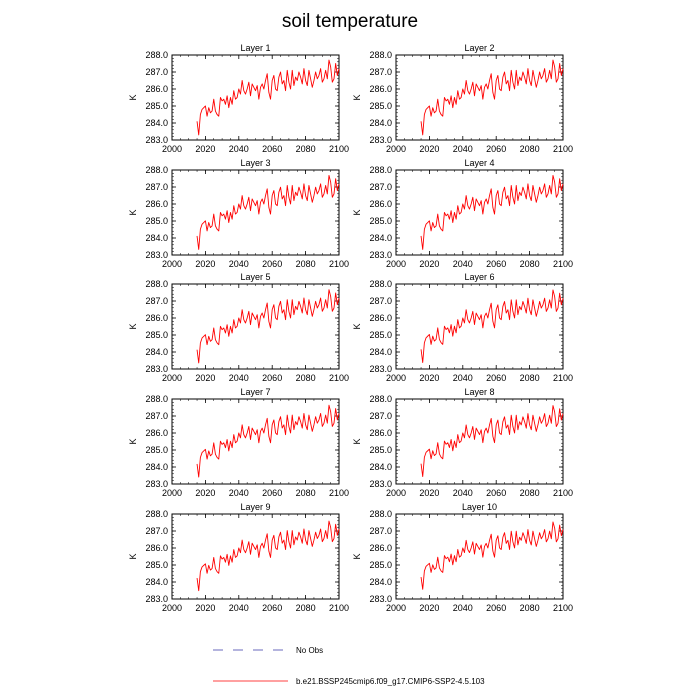 The height and width of the screenshot is (700, 700). I want to click on panel-title: Layer 8, so click(479, 392).